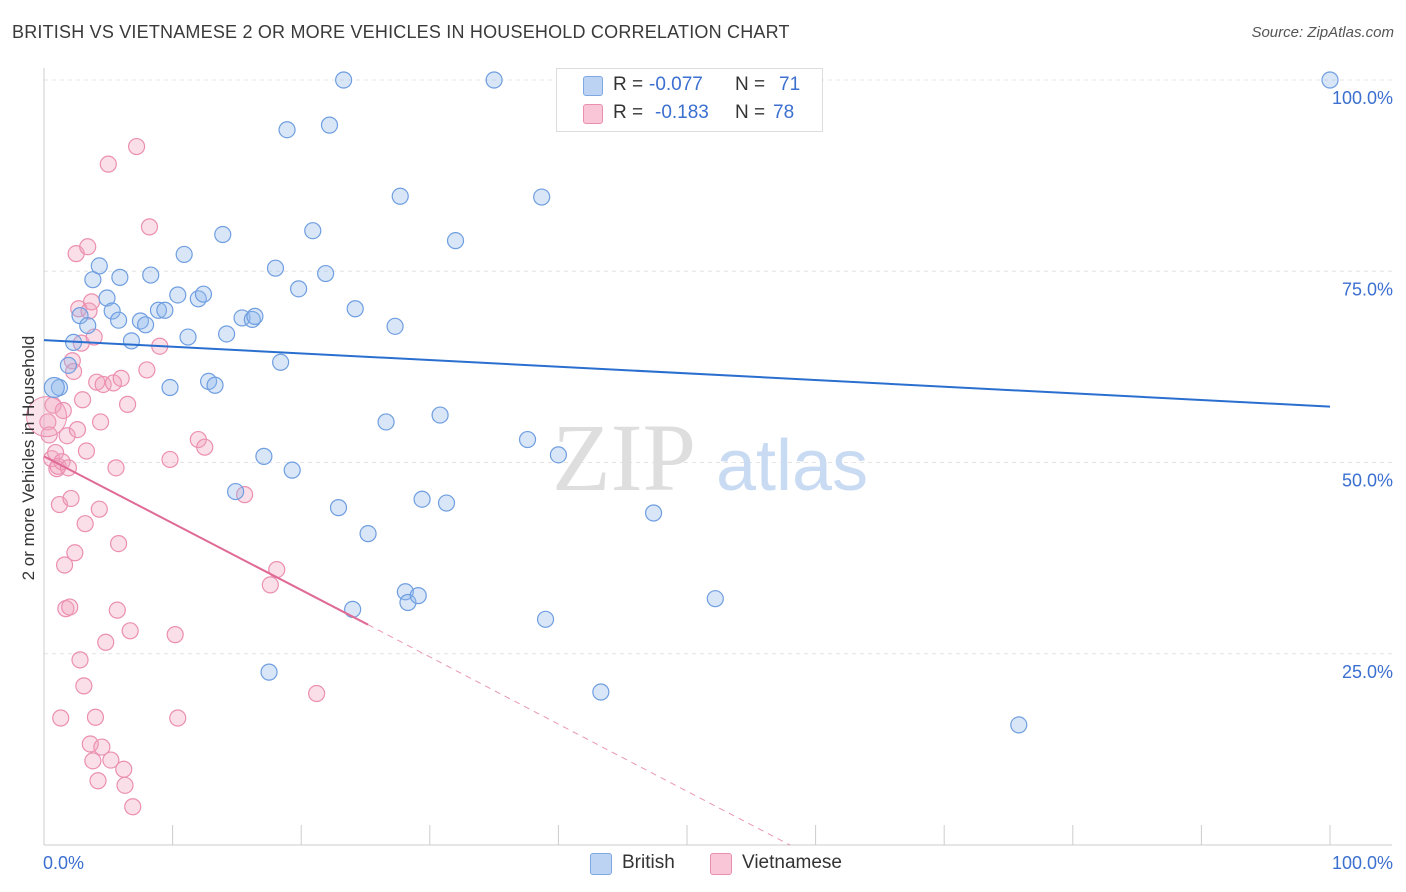  What do you see at coordinates (28, 458) in the screenshot?
I see `y-axis-label: 2 or more Vehicles in Household` at bounding box center [28, 458].